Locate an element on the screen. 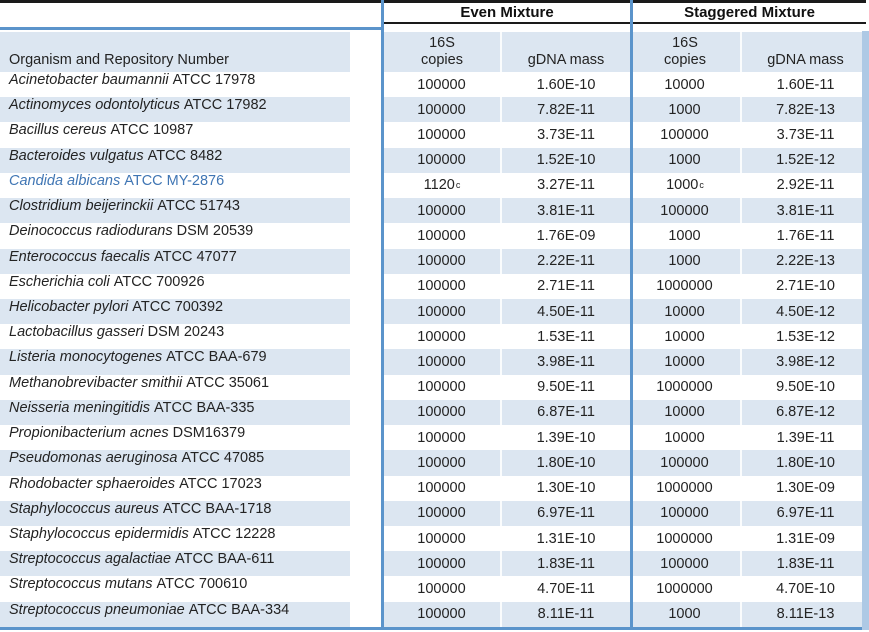  staggered-gdna-mass-value: 7.82E-13 is located at coordinates (804, 110).